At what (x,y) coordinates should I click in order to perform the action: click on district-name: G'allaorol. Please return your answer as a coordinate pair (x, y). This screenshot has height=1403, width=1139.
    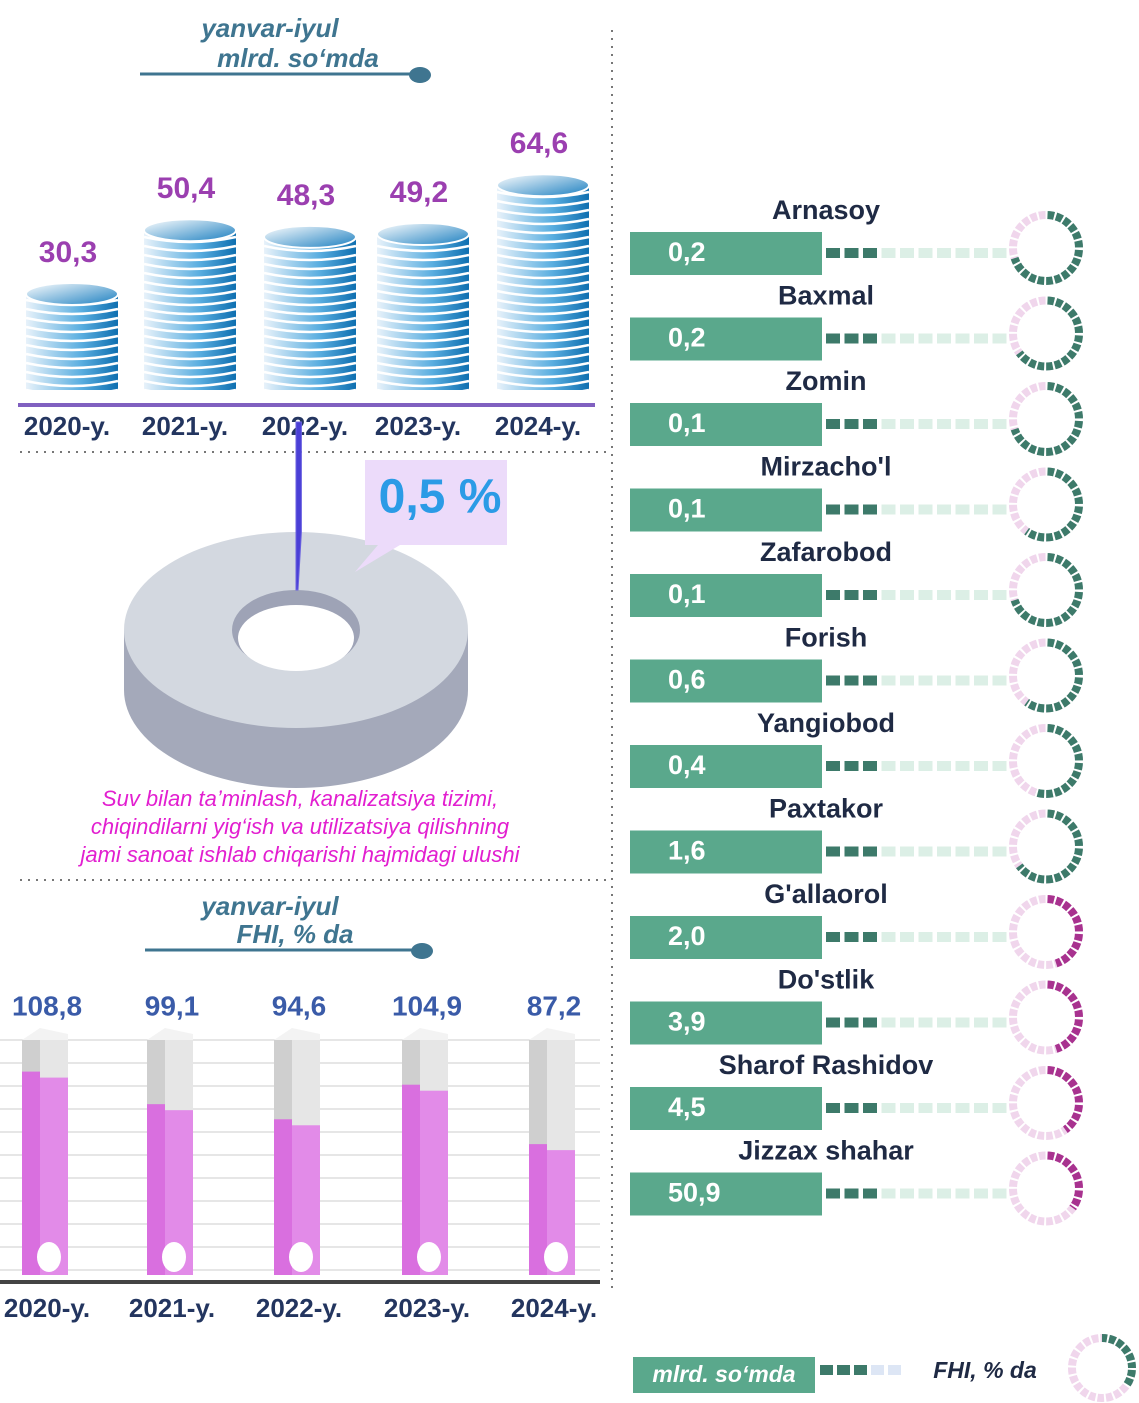
    Looking at the image, I should click on (825, 894).